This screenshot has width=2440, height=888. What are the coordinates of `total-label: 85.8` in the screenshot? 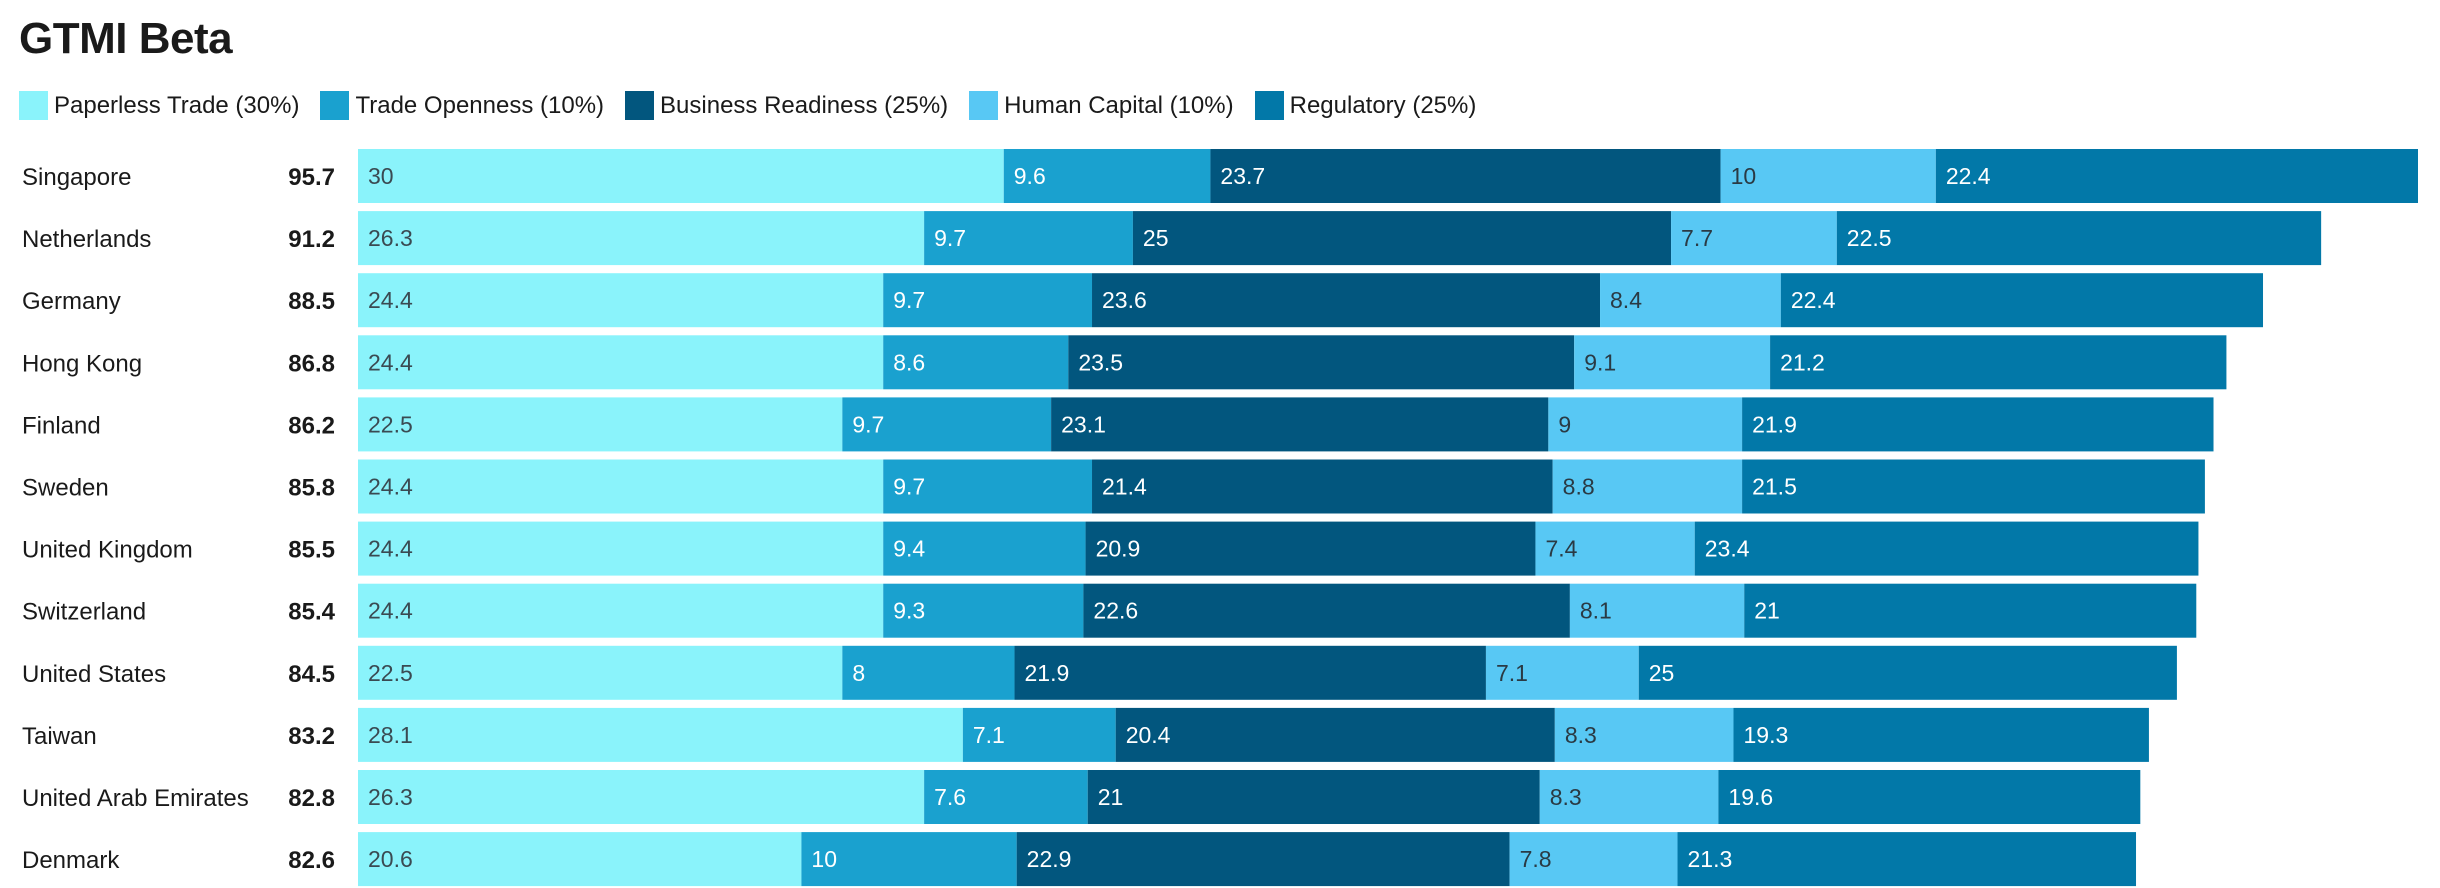 It's located at (311, 488).